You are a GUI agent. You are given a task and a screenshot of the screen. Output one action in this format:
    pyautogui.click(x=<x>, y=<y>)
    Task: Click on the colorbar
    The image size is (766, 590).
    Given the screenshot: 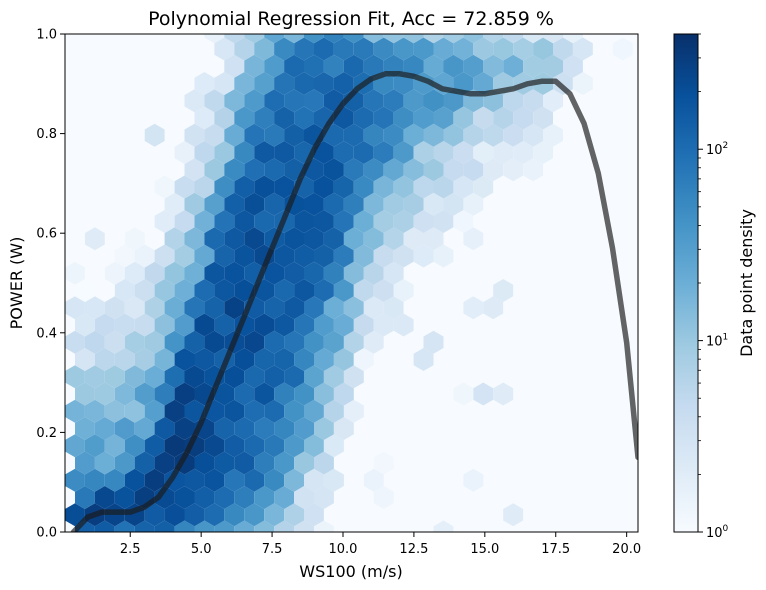 What is the action you would take?
    pyautogui.click(x=686, y=283)
    